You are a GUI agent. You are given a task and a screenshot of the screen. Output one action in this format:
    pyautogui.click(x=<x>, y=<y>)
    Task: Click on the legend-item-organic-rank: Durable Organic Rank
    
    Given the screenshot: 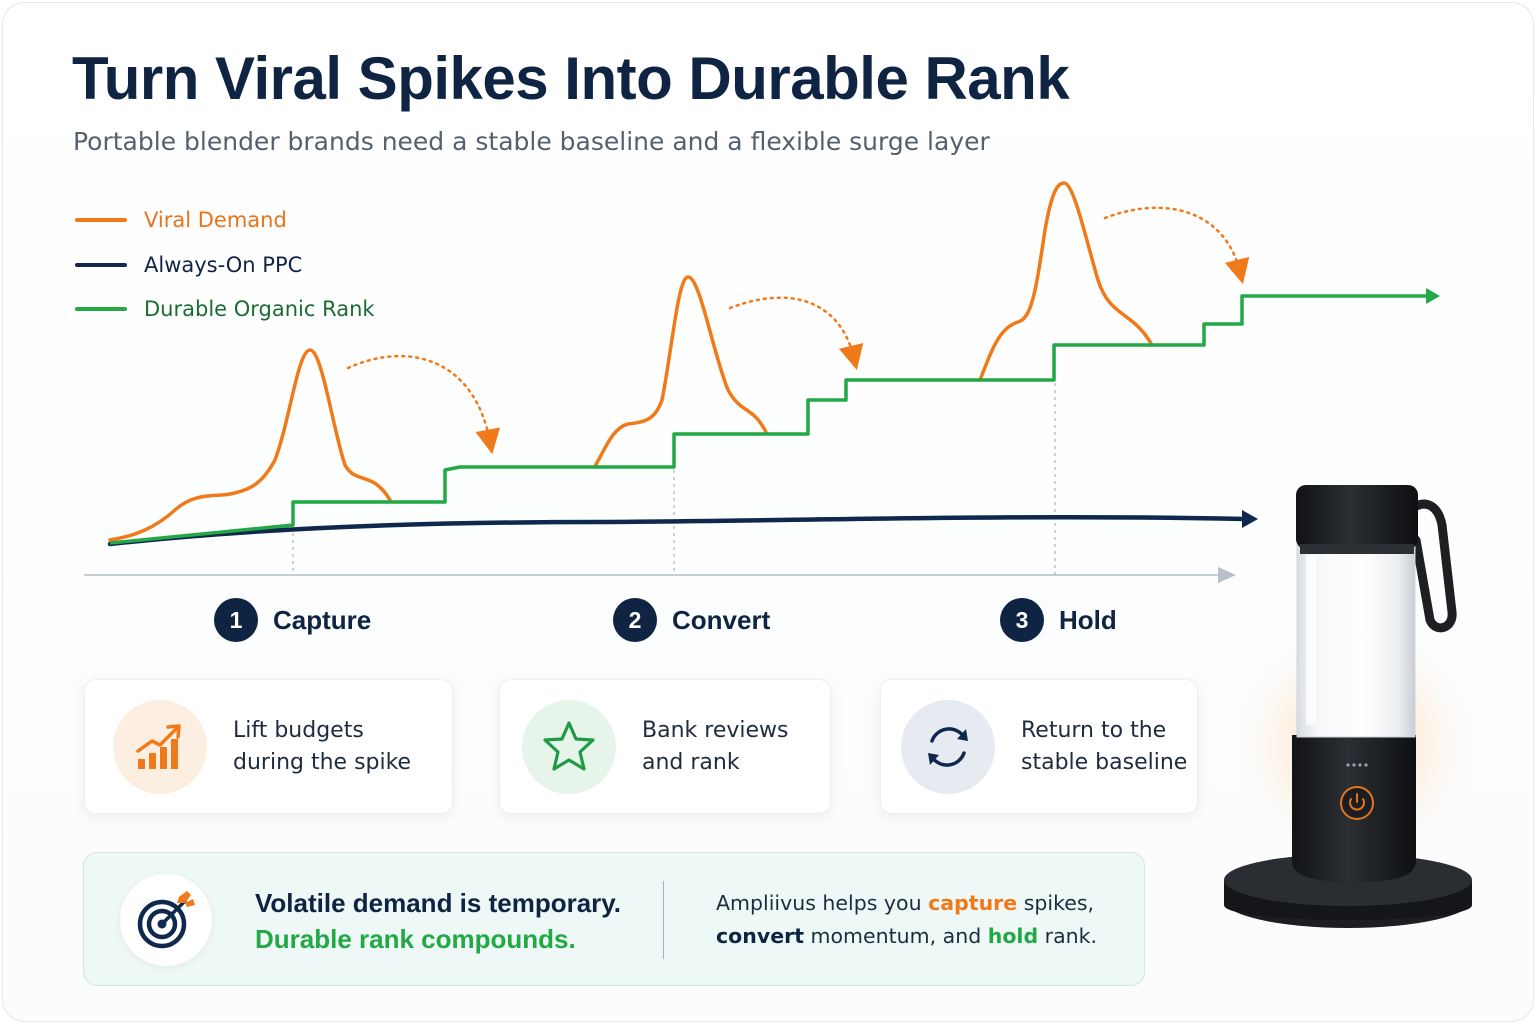 What is the action you would take?
    pyautogui.click(x=225, y=309)
    